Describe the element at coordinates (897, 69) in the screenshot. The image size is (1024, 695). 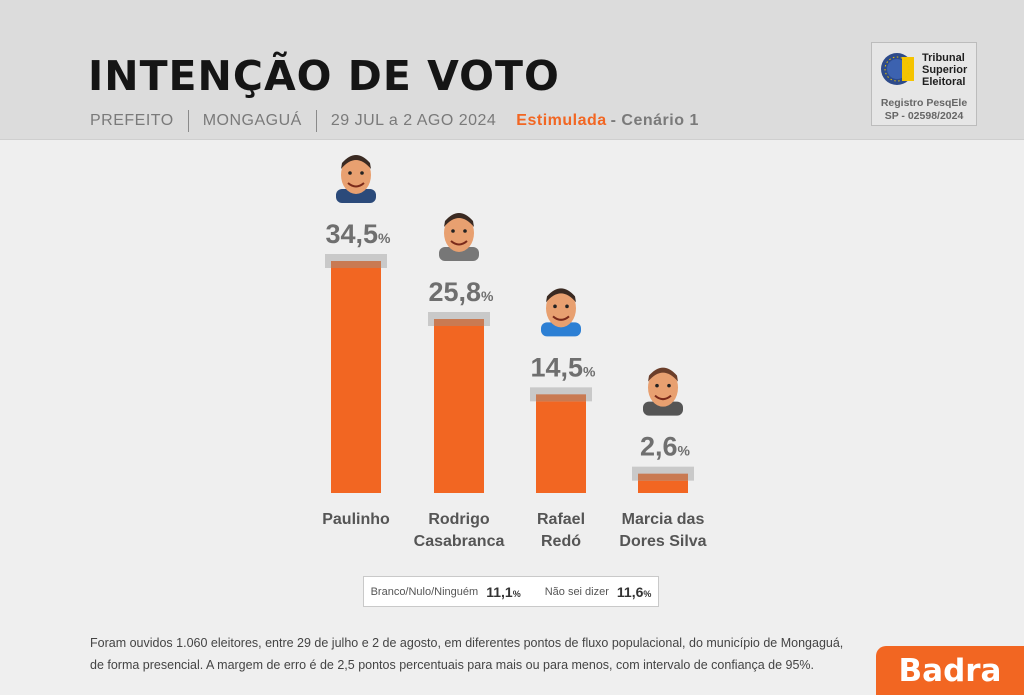
I see `tse-logo-icon` at that location.